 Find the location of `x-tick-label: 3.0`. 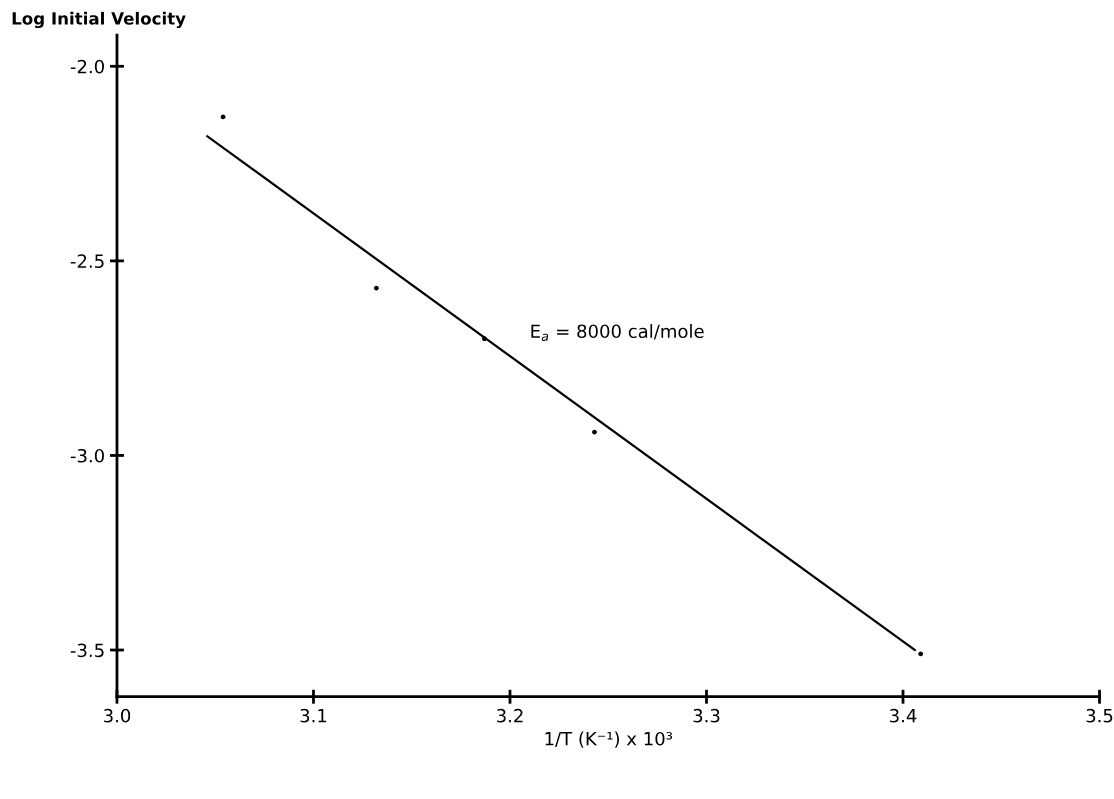

x-tick-label: 3.0 is located at coordinates (117, 715).